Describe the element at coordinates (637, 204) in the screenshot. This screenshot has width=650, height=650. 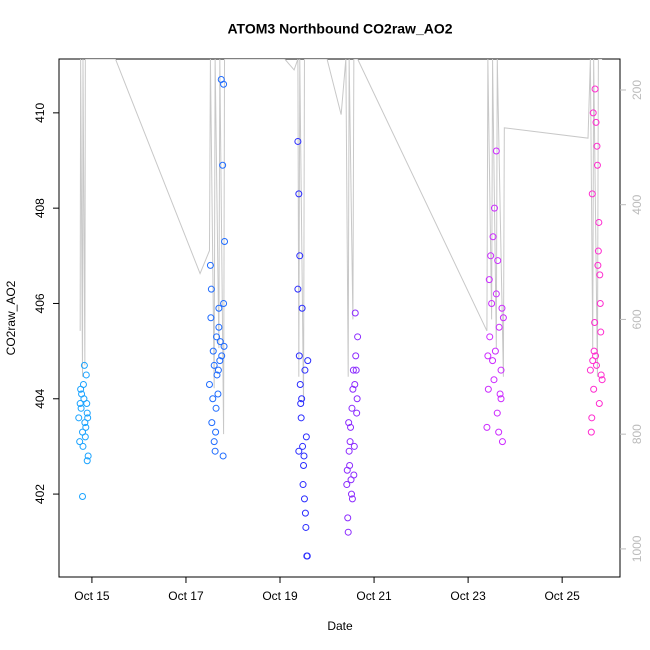
I see `y2-tick-label: 400` at that location.